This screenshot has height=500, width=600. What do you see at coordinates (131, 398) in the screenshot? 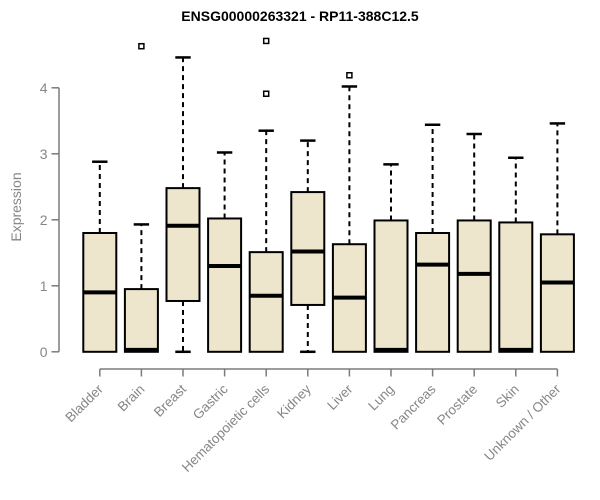
I see `x-tick-label: Brain` at bounding box center [131, 398].